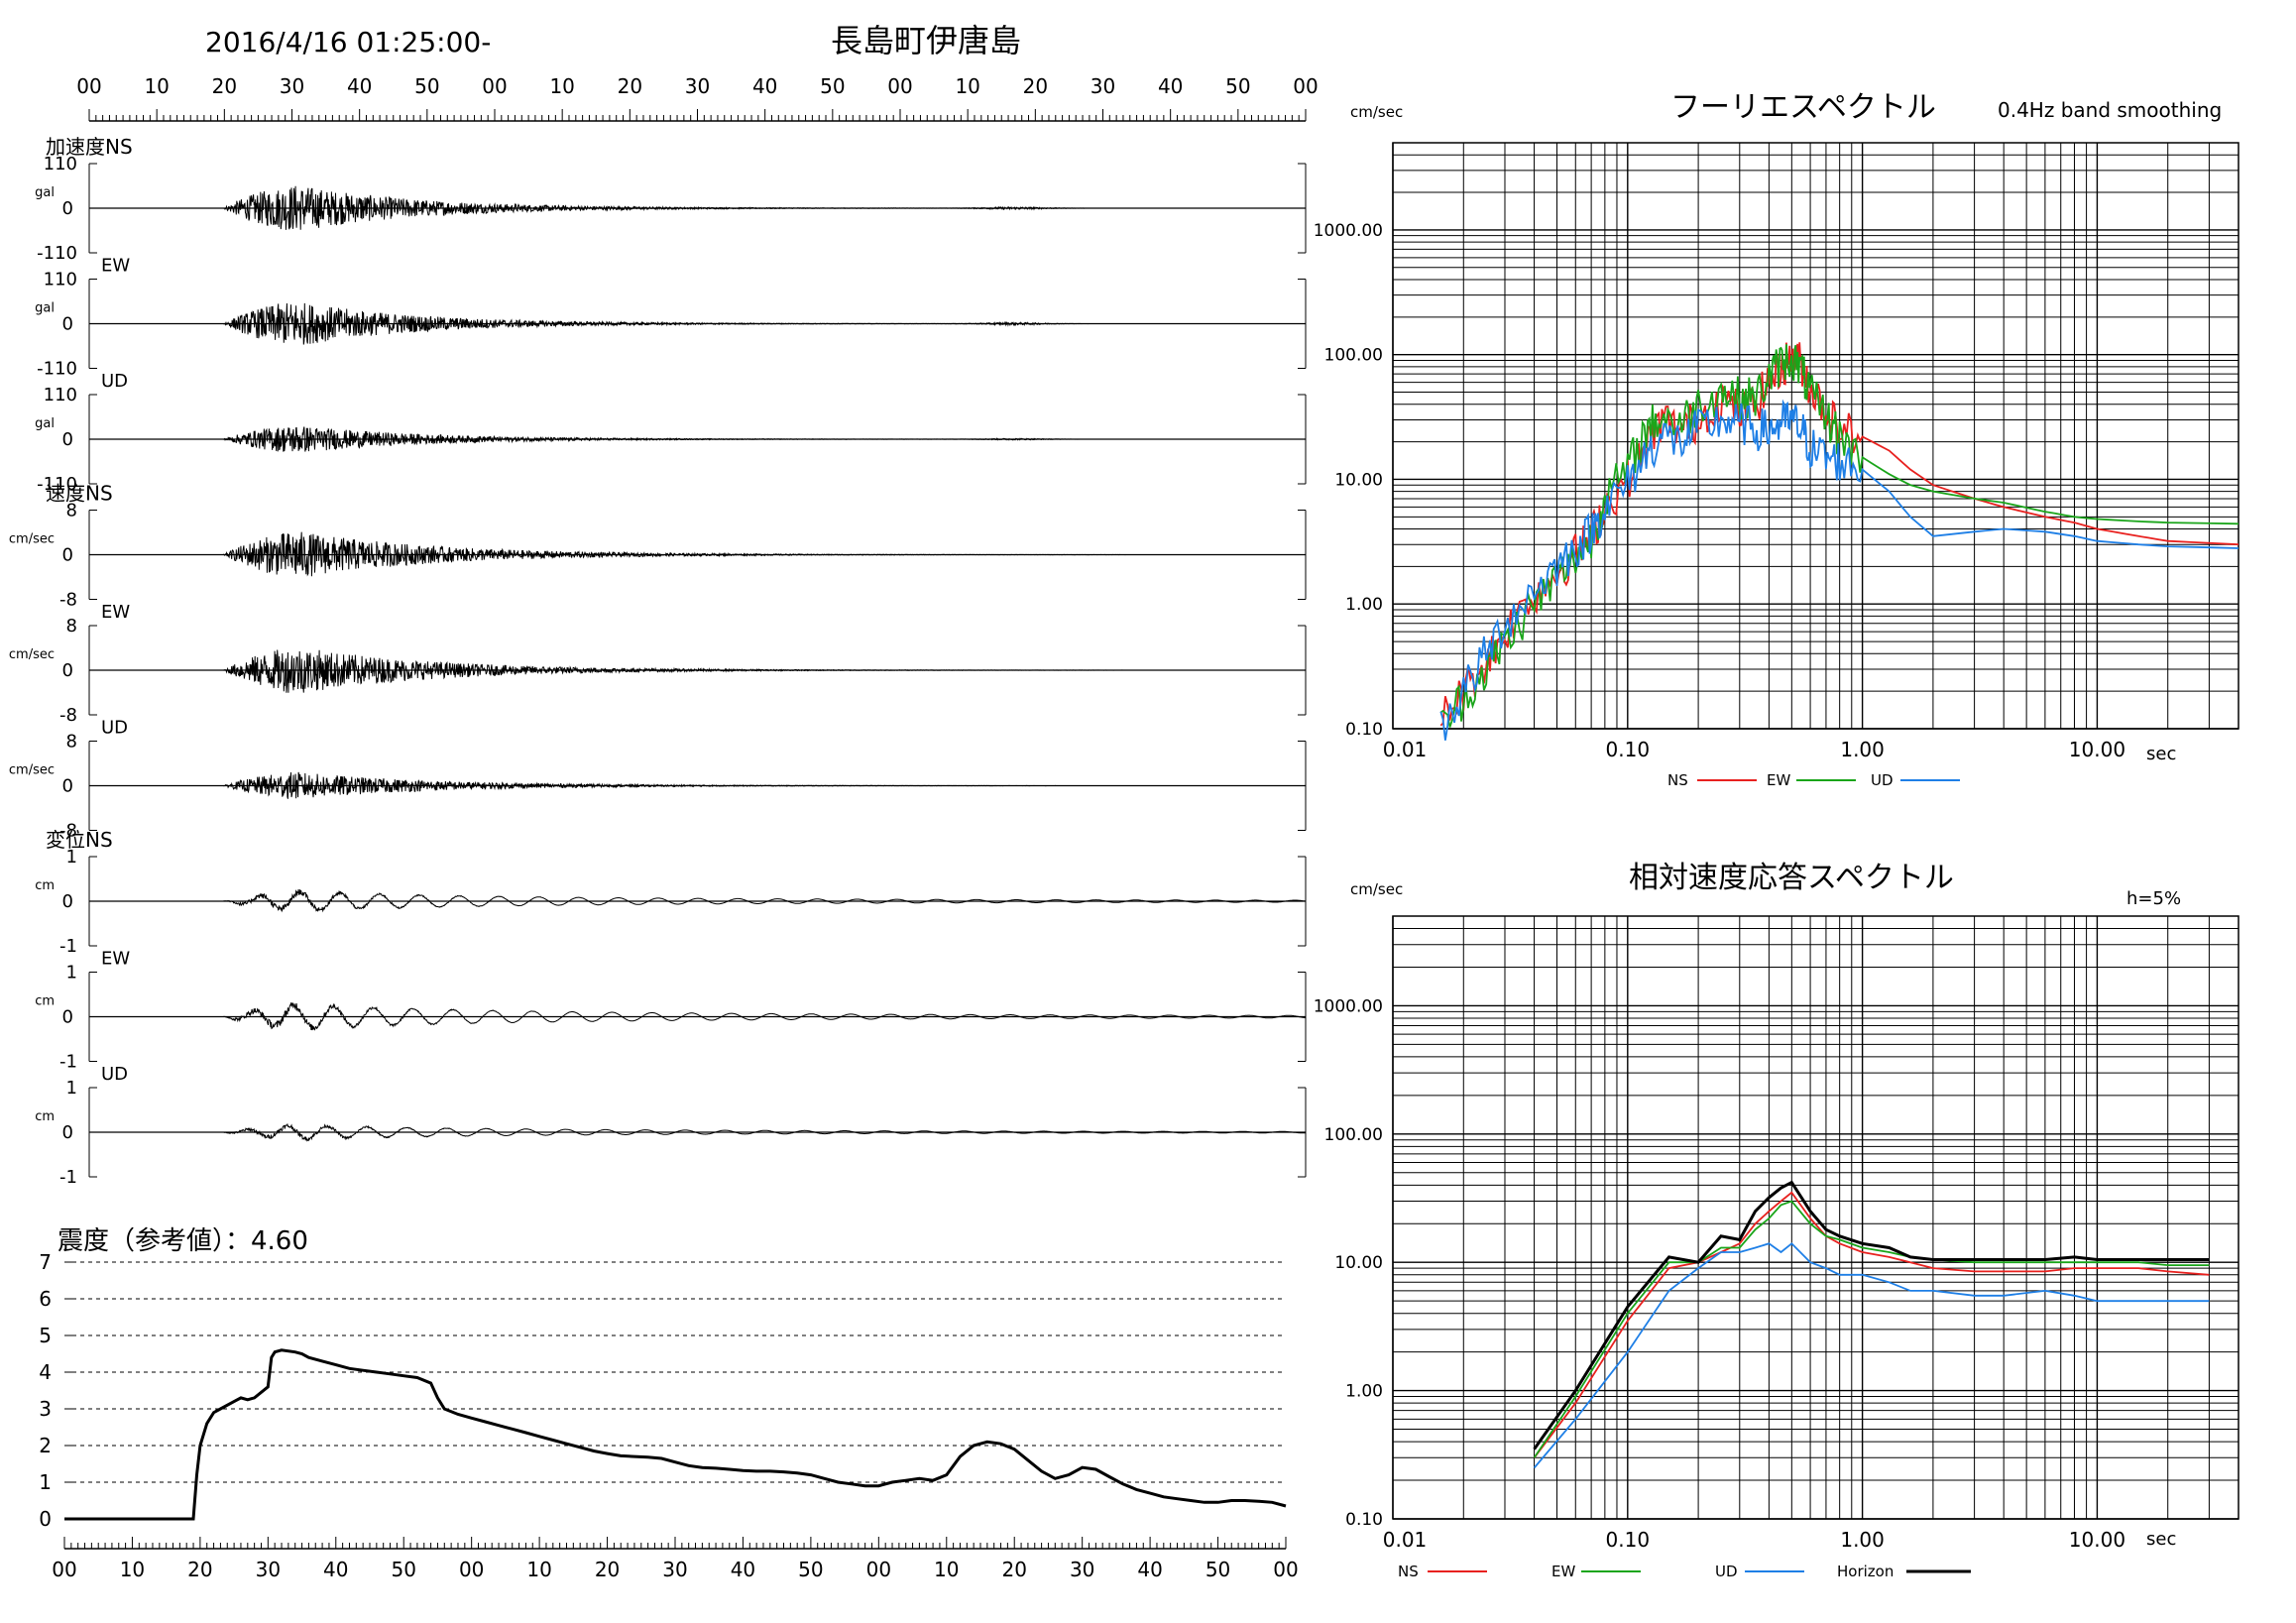 The height and width of the screenshot is (1623, 2296). What do you see at coordinates (671, 318) in the screenshot?
I see `waveform-panel: 110 0 -110 gal EW` at bounding box center [671, 318].